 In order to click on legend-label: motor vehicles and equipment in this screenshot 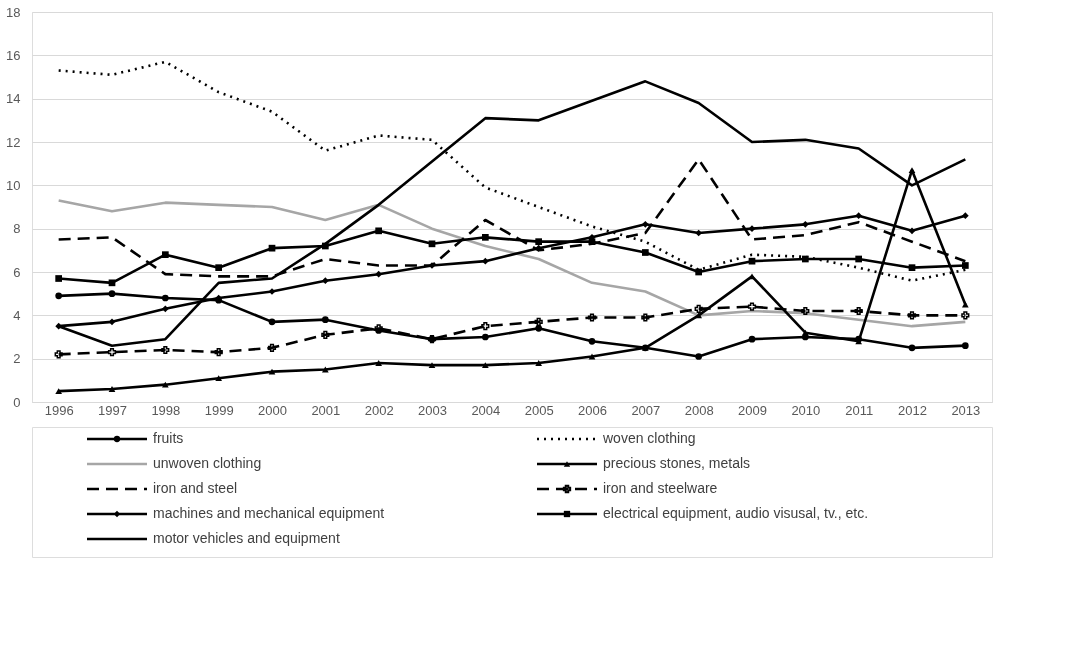, I will do `click(246, 538)`.